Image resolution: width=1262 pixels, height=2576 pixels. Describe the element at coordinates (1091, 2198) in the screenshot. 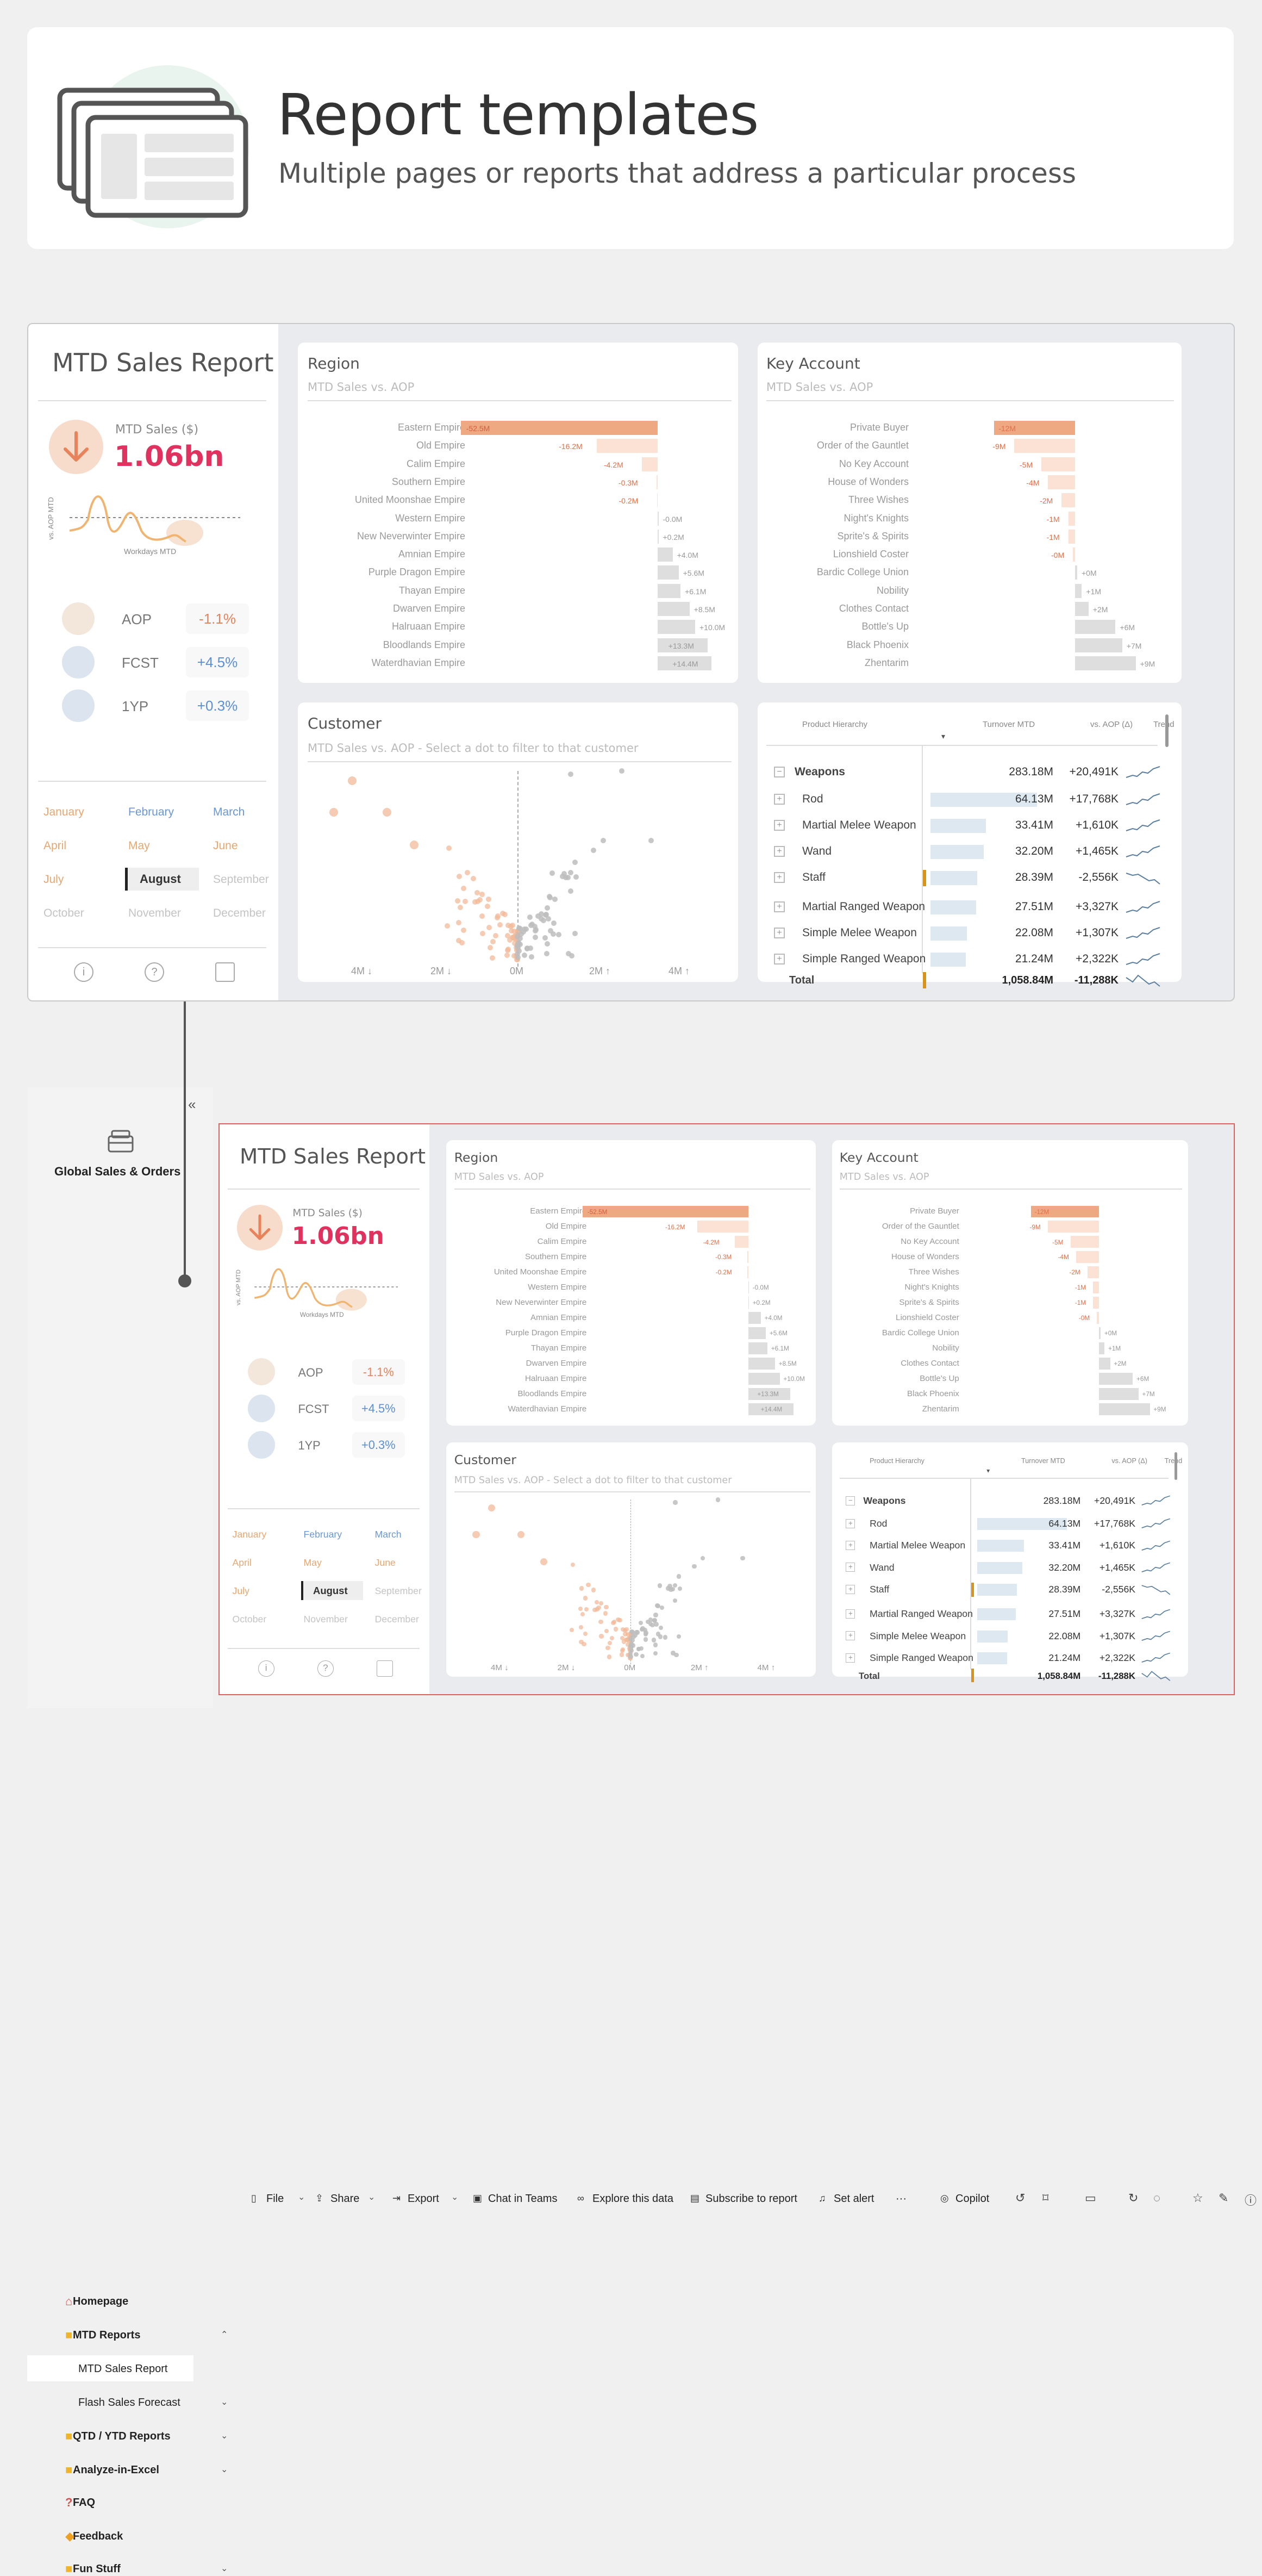

I see `view-icon: ▭` at that location.